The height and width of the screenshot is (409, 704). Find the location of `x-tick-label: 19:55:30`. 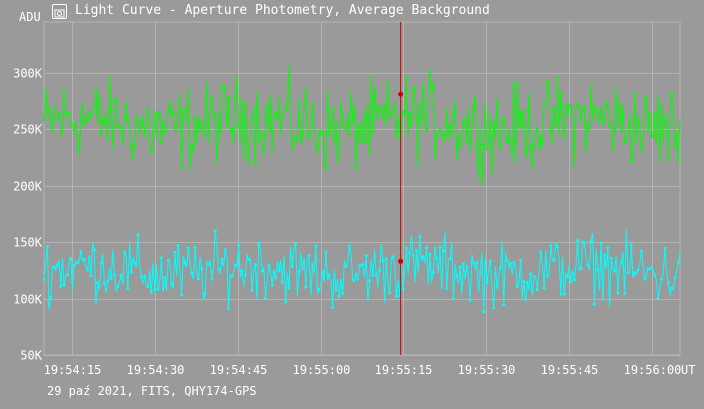

x-tick-label: 19:55:30 is located at coordinates (487, 370).